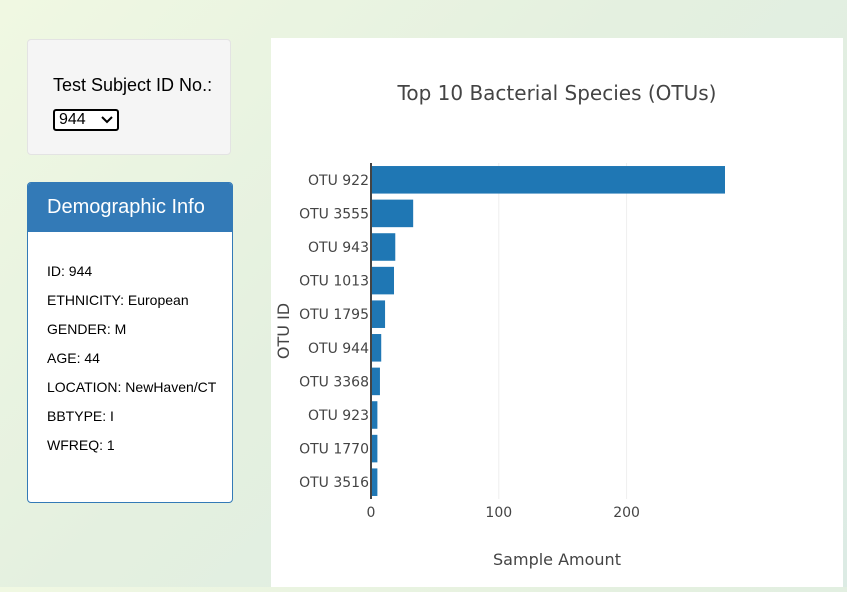  Describe the element at coordinates (107, 120) in the screenshot. I see `chevron-down-icon` at that location.